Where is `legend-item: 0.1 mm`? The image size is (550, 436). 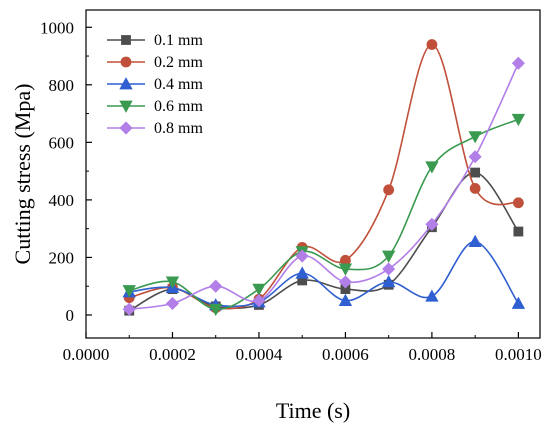 legend-item: 0.1 mm is located at coordinates (155, 40).